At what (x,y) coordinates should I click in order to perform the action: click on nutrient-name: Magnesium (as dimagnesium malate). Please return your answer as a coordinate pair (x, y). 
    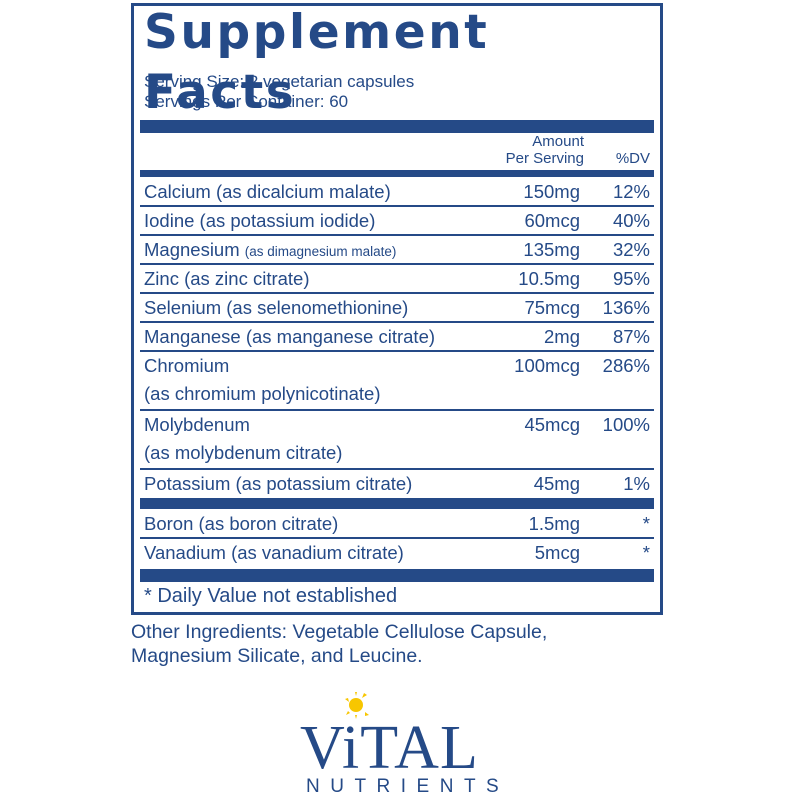
    Looking at the image, I should click on (270, 251).